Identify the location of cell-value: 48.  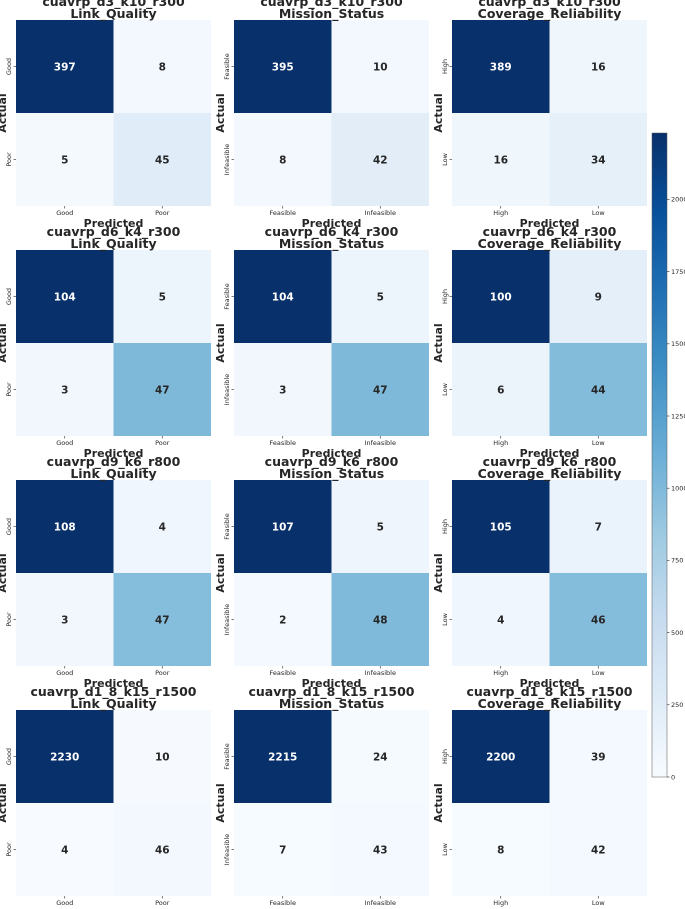
(380, 621).